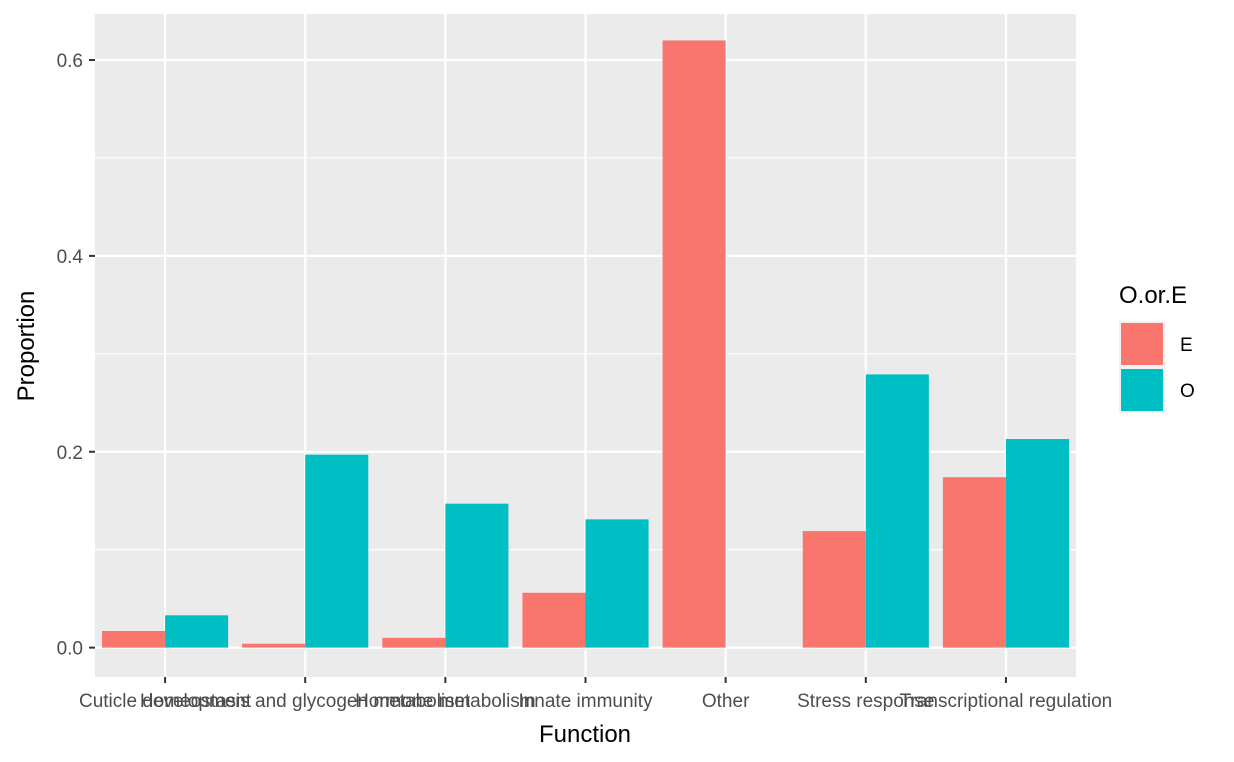 This screenshot has height=762, width=1234. What do you see at coordinates (70, 453) in the screenshot?
I see `y-tick-label: 0.2` at bounding box center [70, 453].